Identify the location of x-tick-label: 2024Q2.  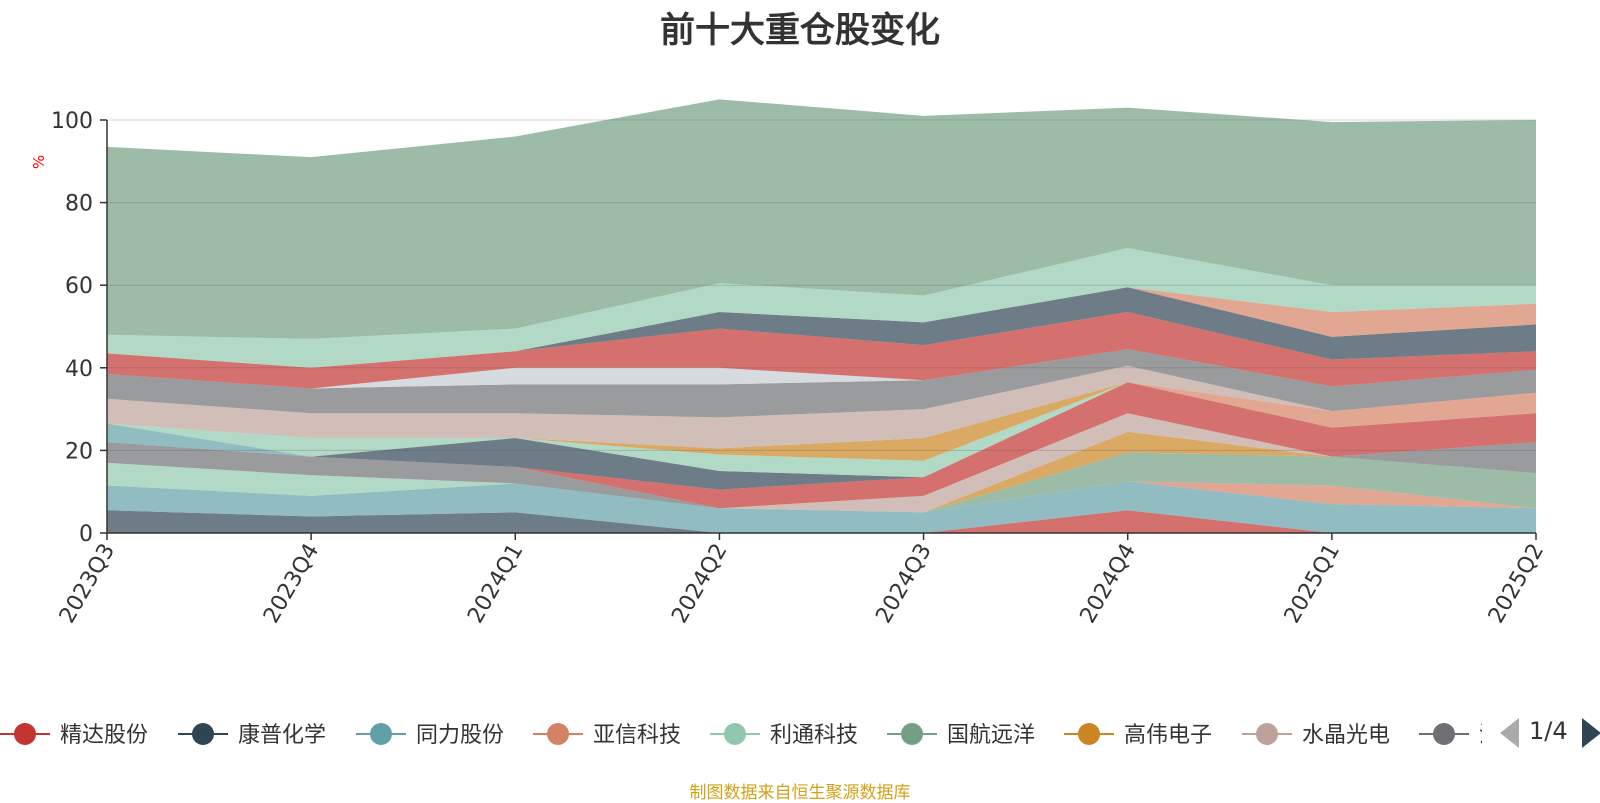
(699, 584).